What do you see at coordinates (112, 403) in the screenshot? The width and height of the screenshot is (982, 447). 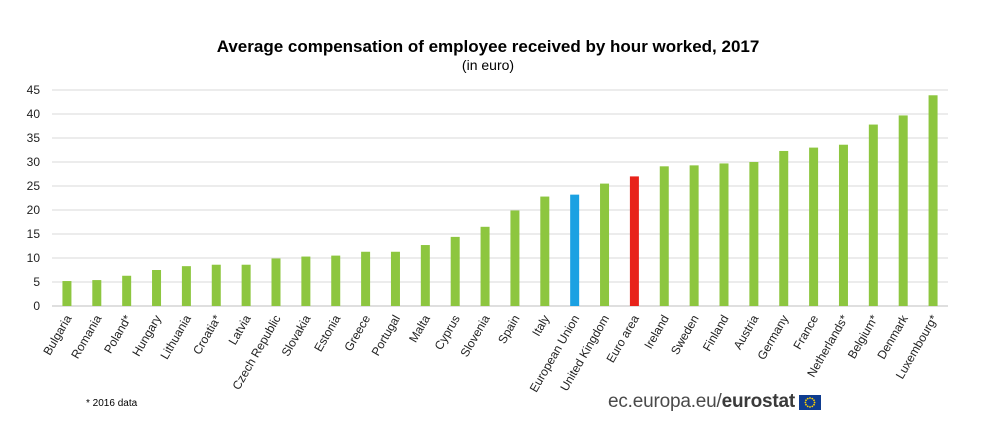 I see `footnote: * 2016 data` at bounding box center [112, 403].